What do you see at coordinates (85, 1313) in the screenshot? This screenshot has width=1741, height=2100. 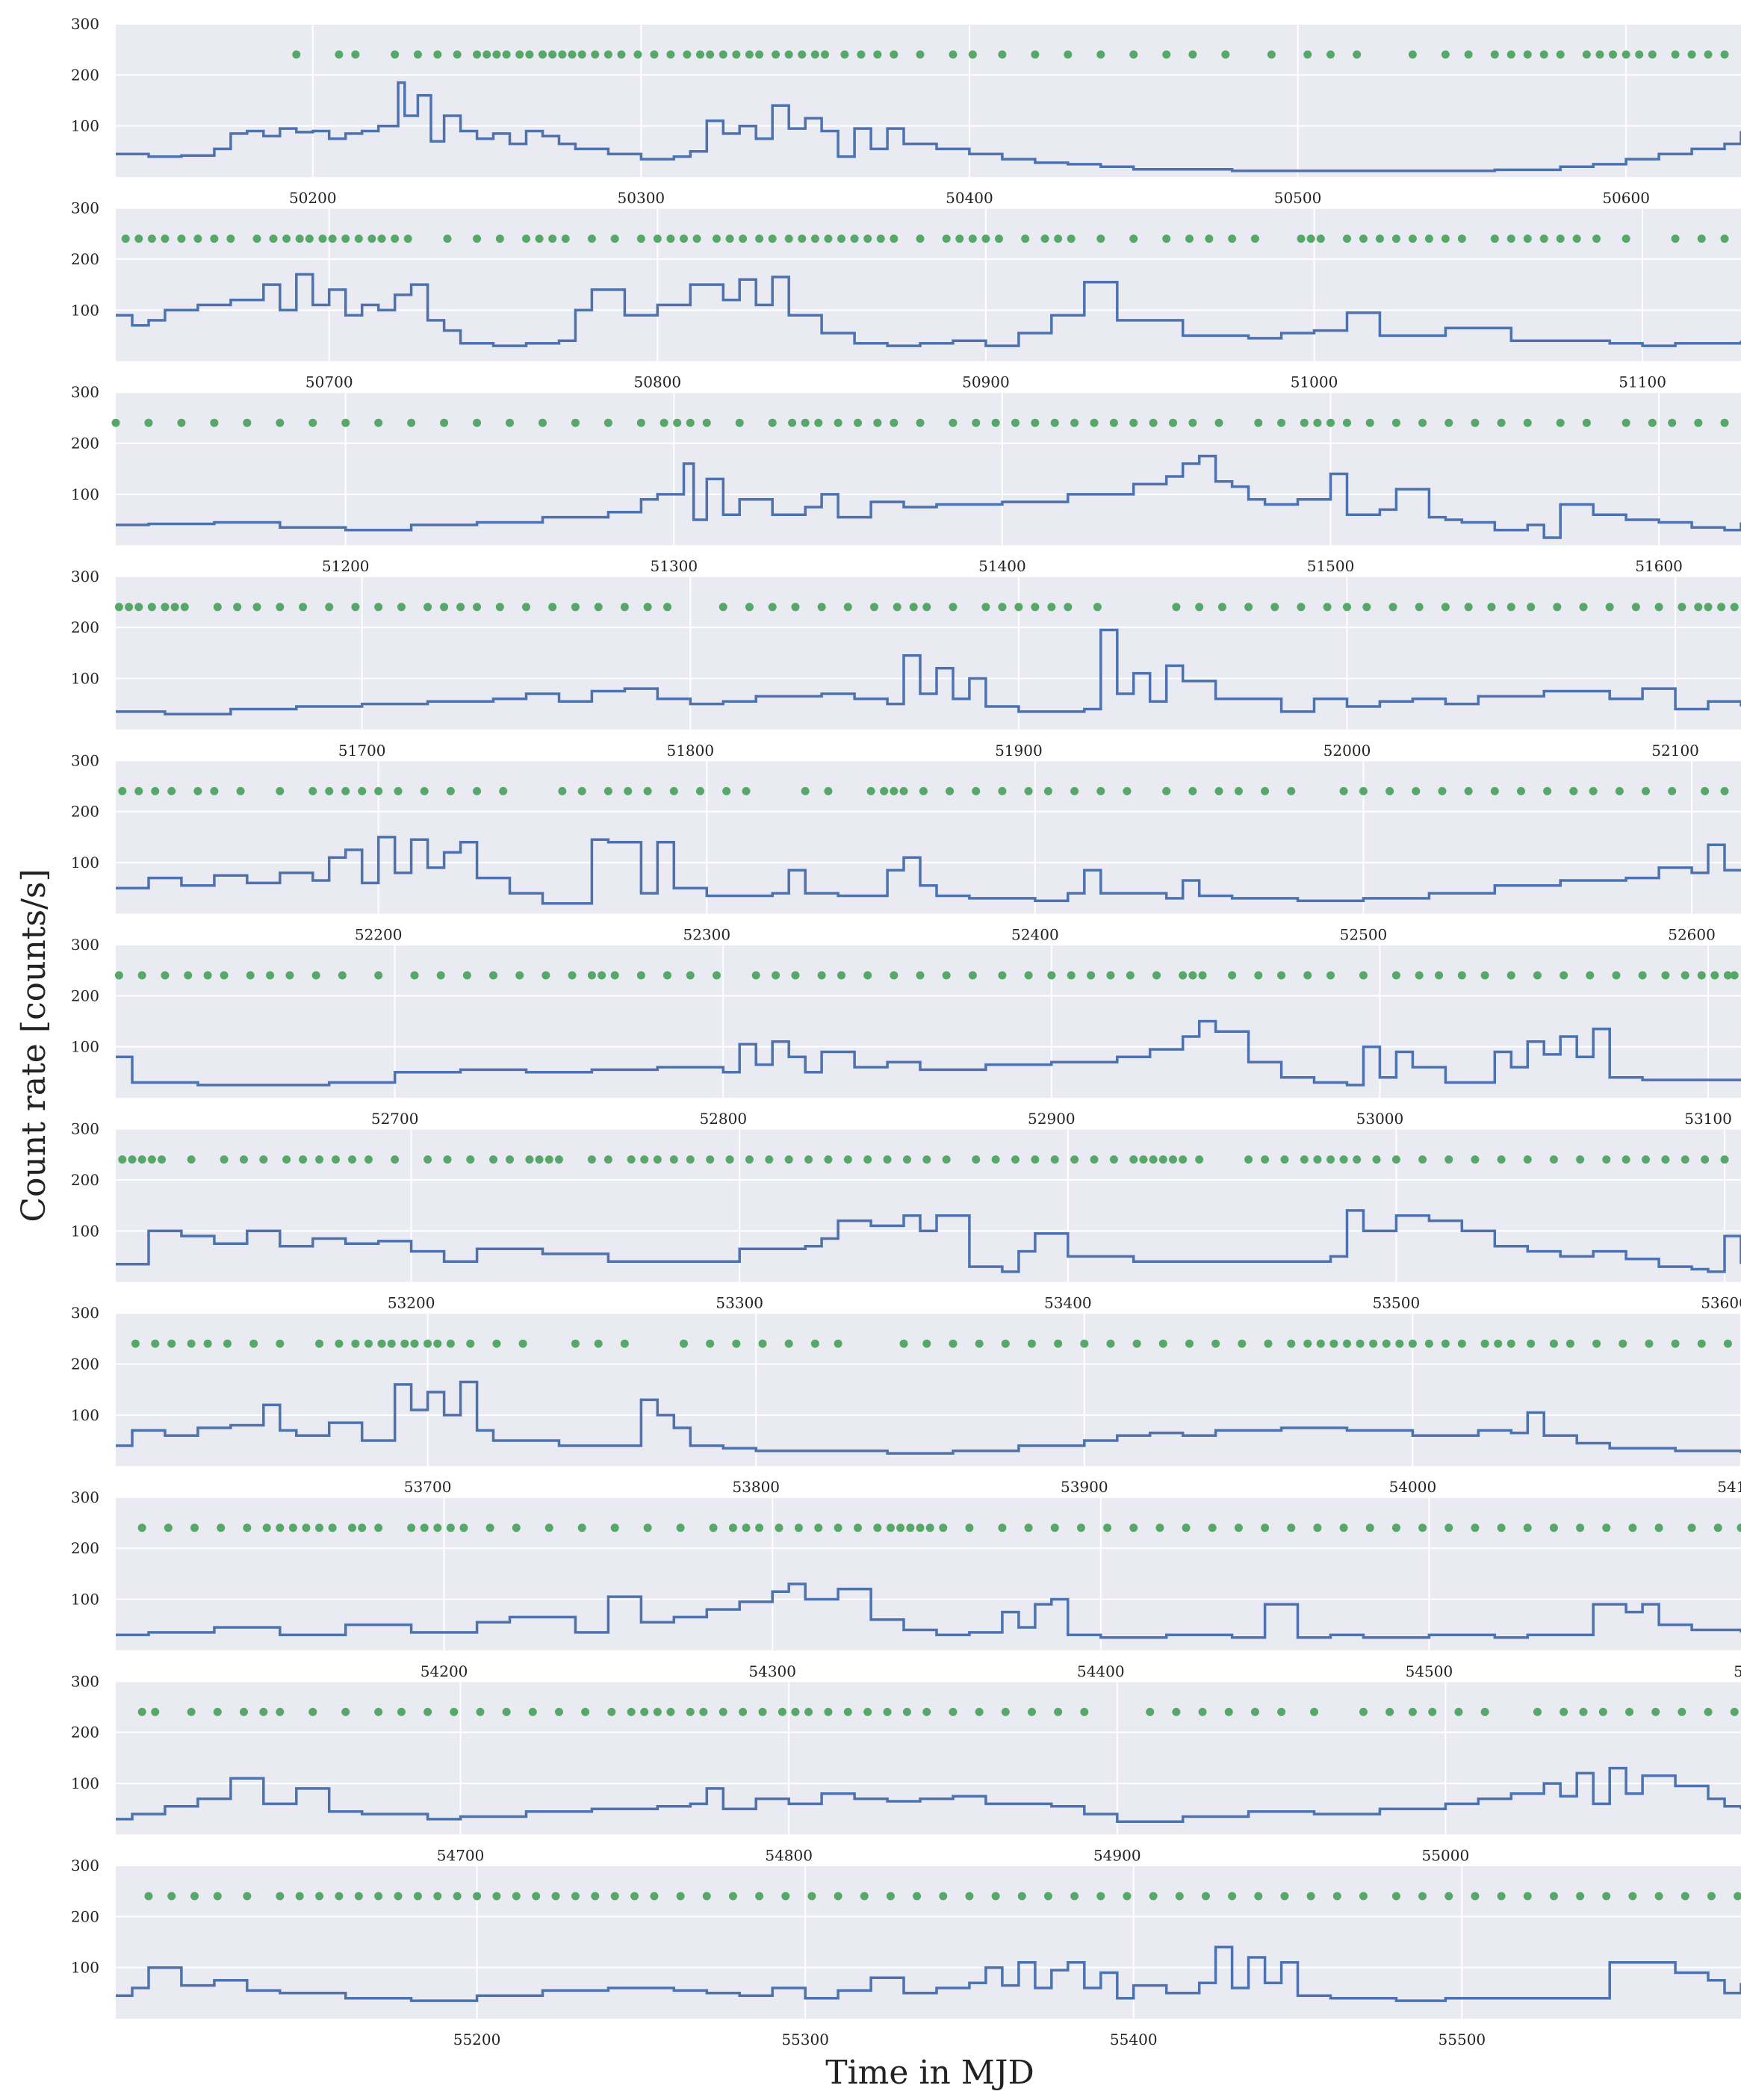 I see `y-tick-label: 300` at bounding box center [85, 1313].